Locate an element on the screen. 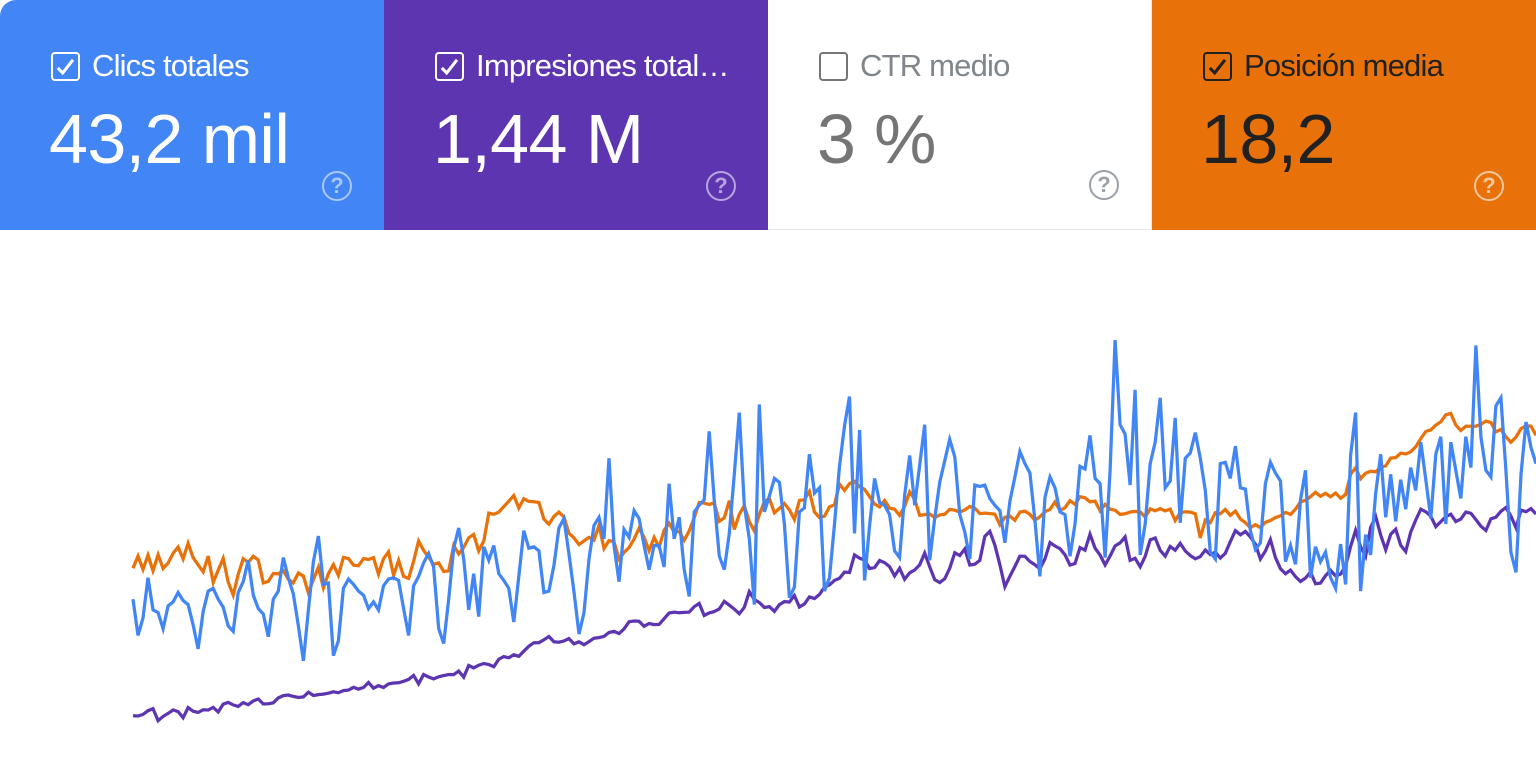 Image resolution: width=1536 pixels, height=767 pixels. card-label: CTR medio is located at coordinates (935, 65).